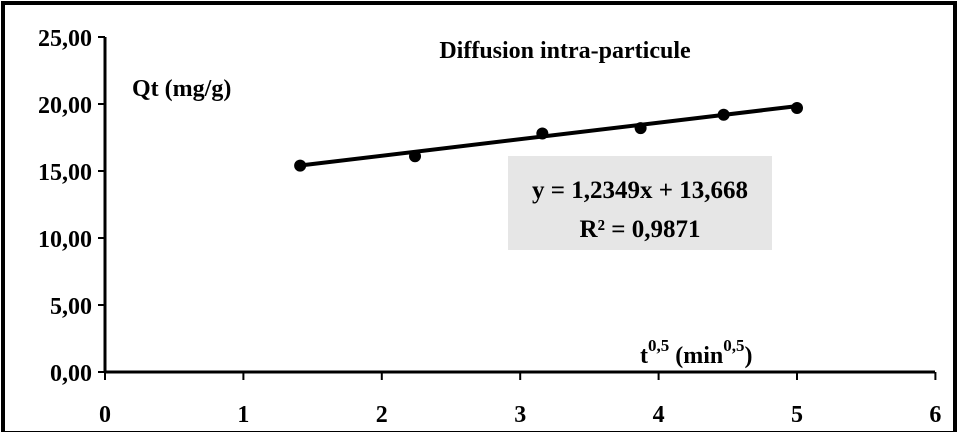 This screenshot has height=432, width=958. What do you see at coordinates (243, 415) in the screenshot?
I see `x-tick-label: 1` at bounding box center [243, 415].